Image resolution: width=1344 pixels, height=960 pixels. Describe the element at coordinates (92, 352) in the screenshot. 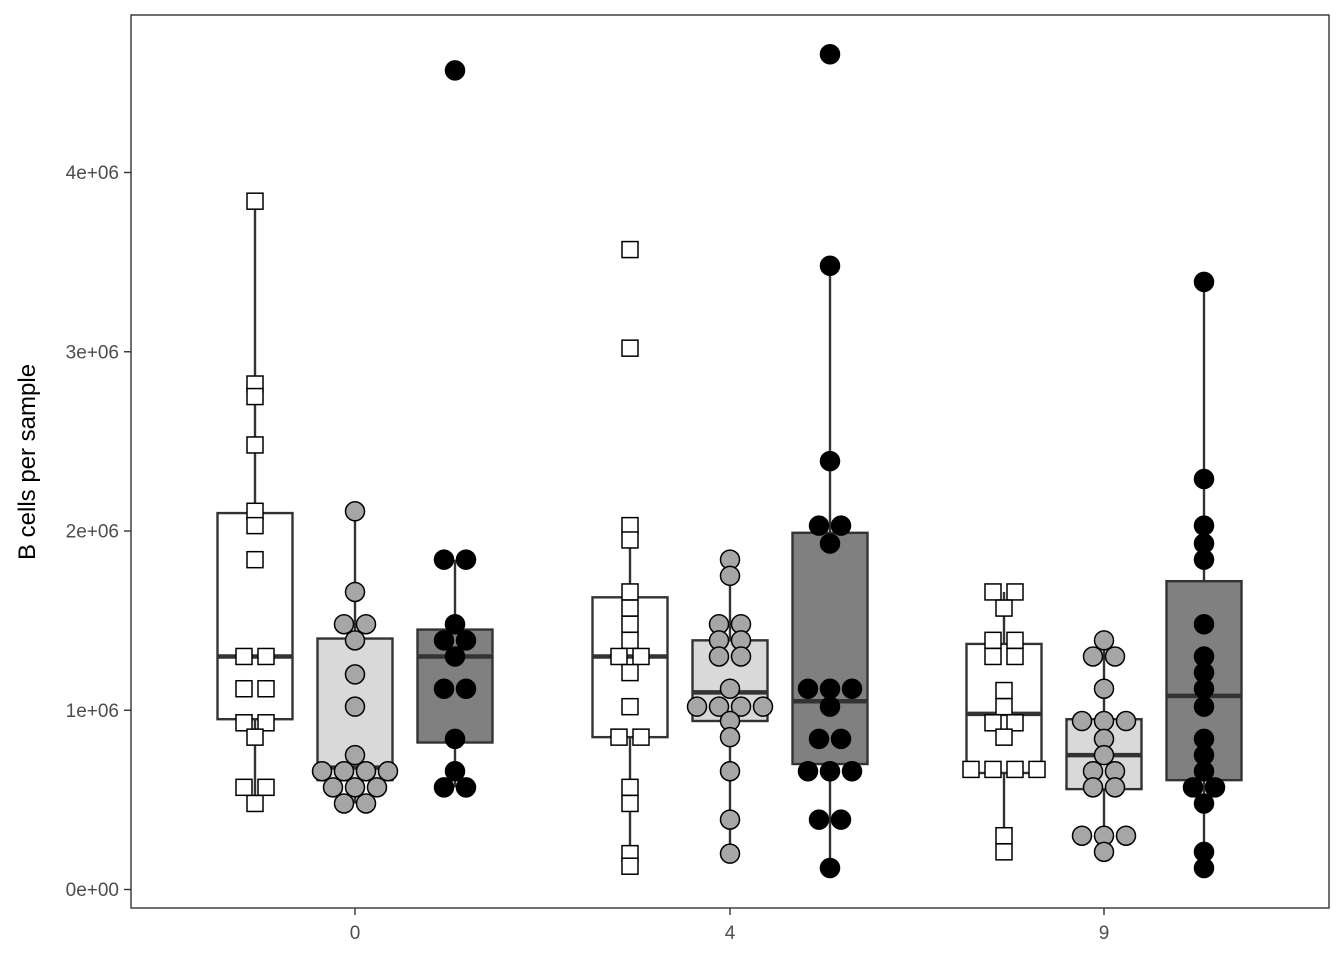

I see `y-tick-label: 3e+06` at that location.